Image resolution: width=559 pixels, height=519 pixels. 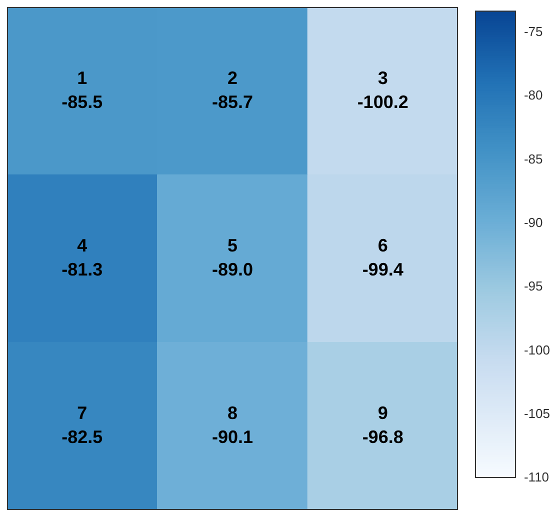 I want to click on data-label: 3 -100.2, so click(x=382, y=90).